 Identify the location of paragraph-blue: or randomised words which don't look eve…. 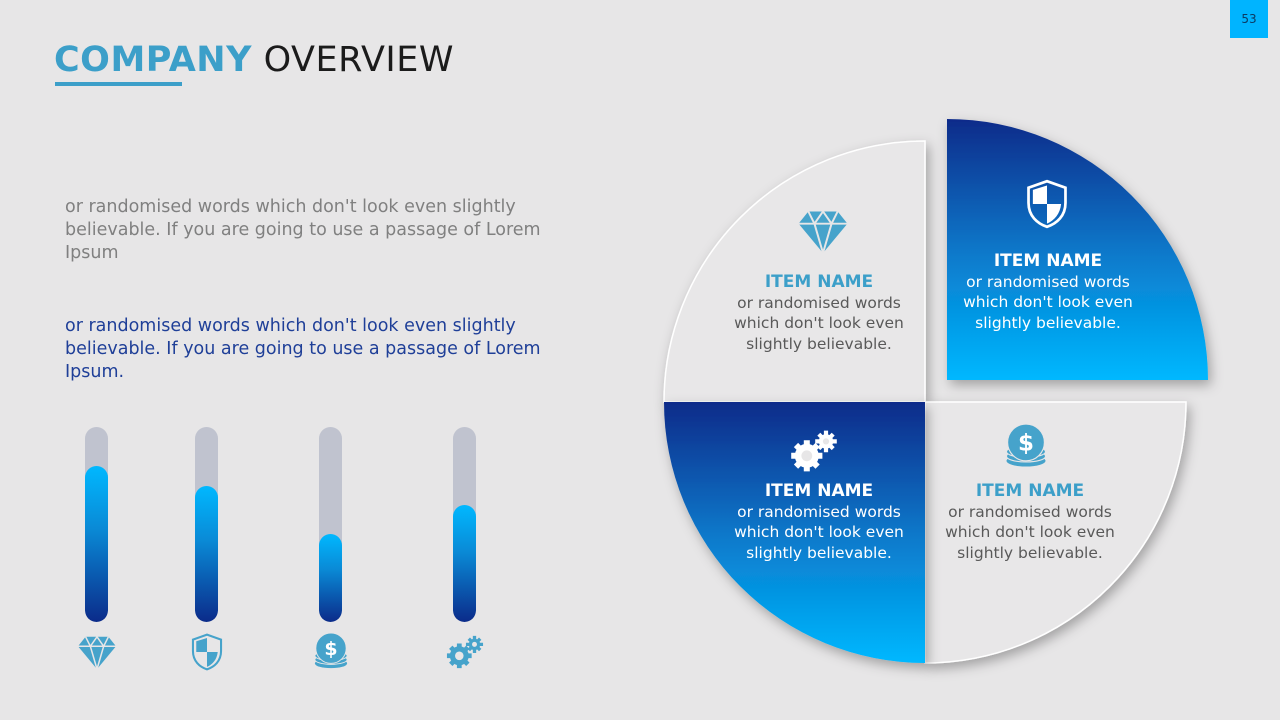
(303, 349).